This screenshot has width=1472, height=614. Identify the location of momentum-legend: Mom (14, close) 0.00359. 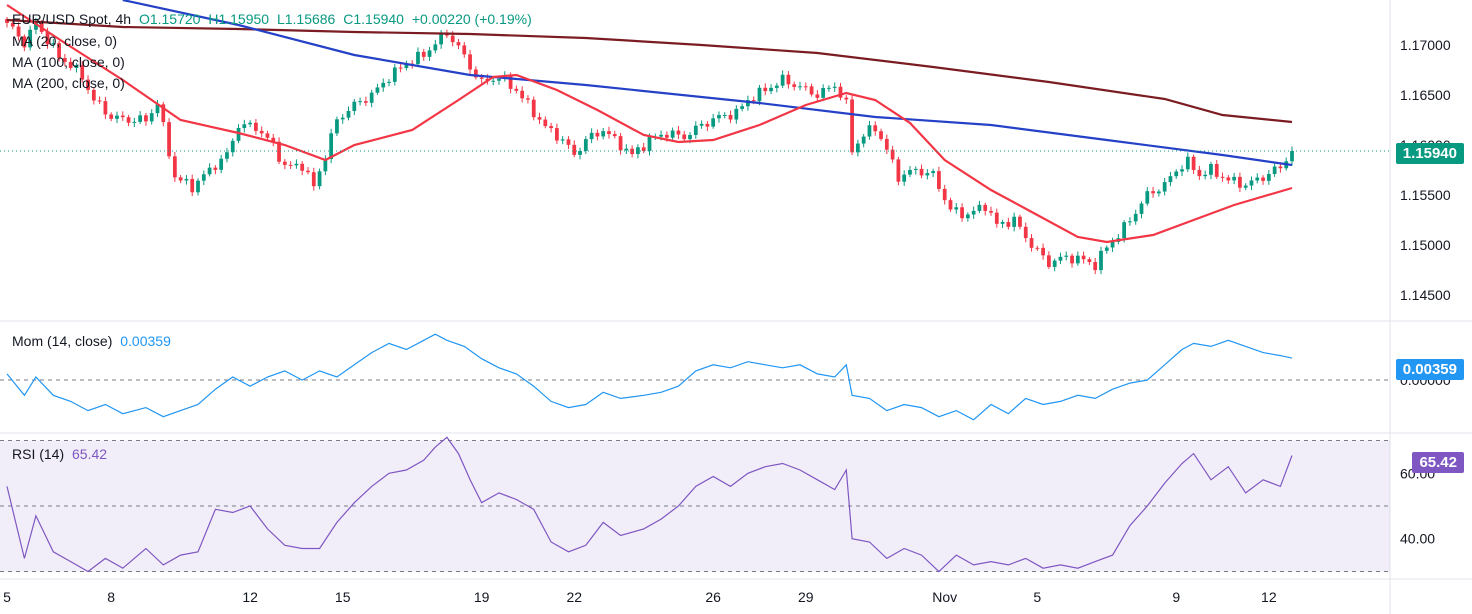
(93, 341).